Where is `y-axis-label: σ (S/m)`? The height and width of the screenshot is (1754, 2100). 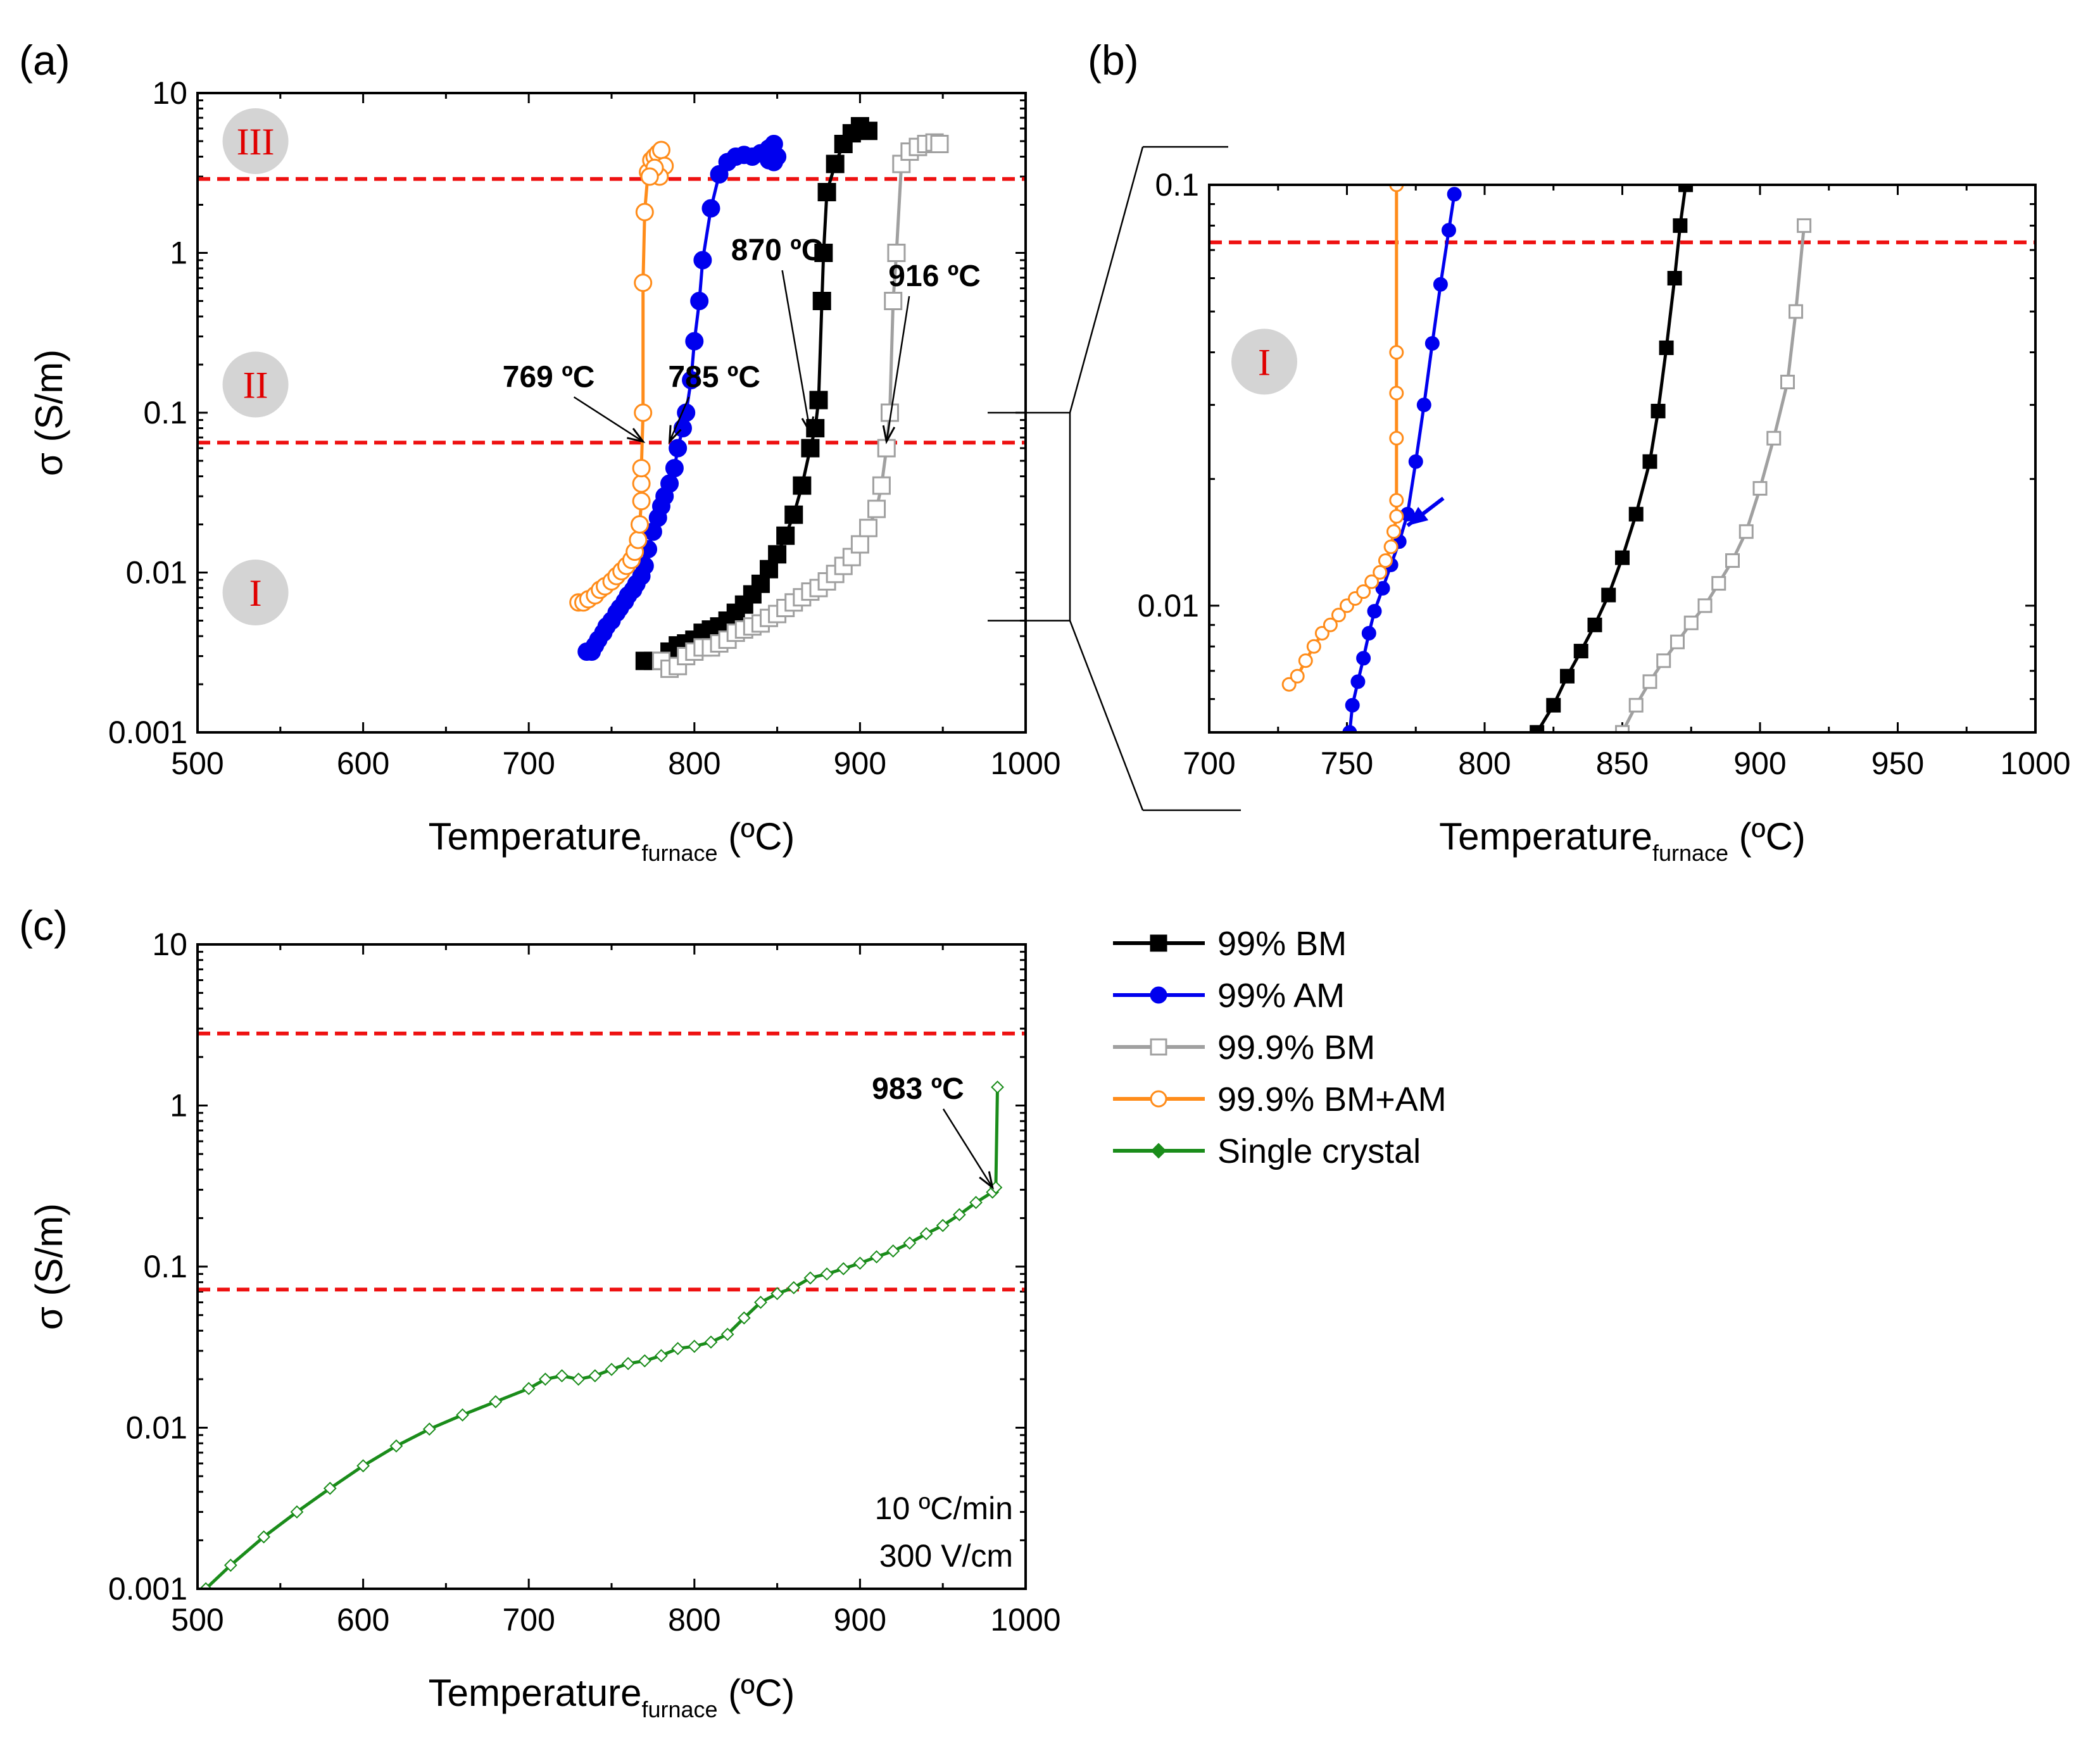
y-axis-label: σ (S/m) is located at coordinates (49, 1266).